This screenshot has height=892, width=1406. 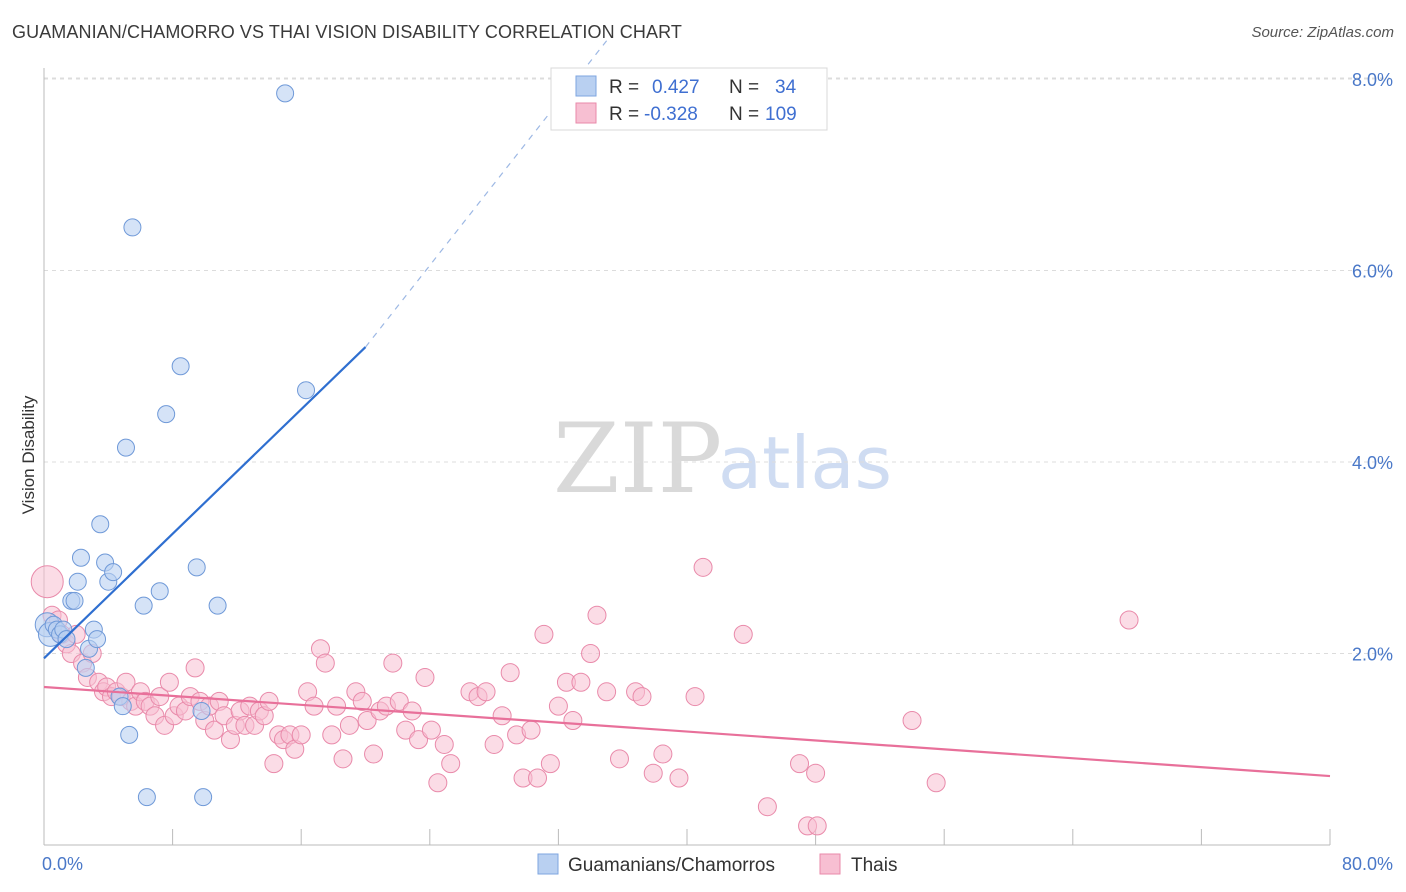 What do you see at coordinates (637, 459) in the screenshot?
I see `watermark-zip: ZIP` at bounding box center [637, 459].